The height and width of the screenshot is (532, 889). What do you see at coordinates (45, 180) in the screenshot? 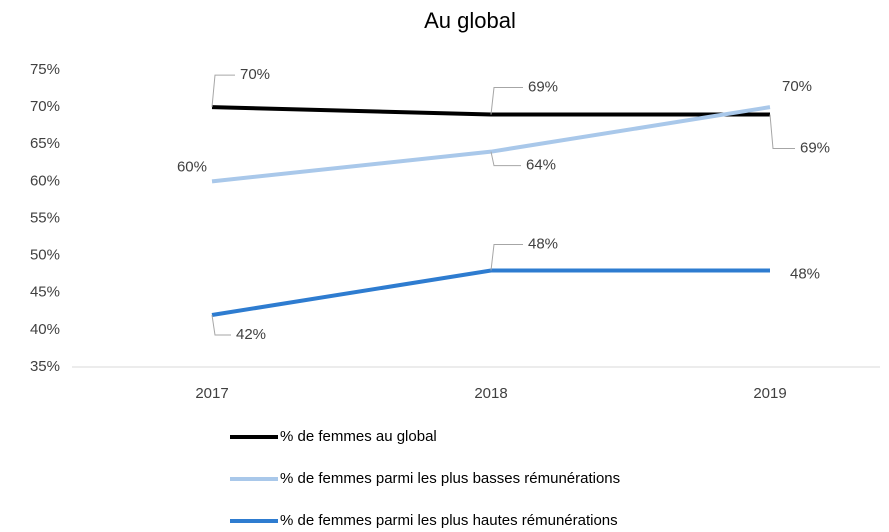
I see `y-tick-label: 60%` at bounding box center [45, 180].